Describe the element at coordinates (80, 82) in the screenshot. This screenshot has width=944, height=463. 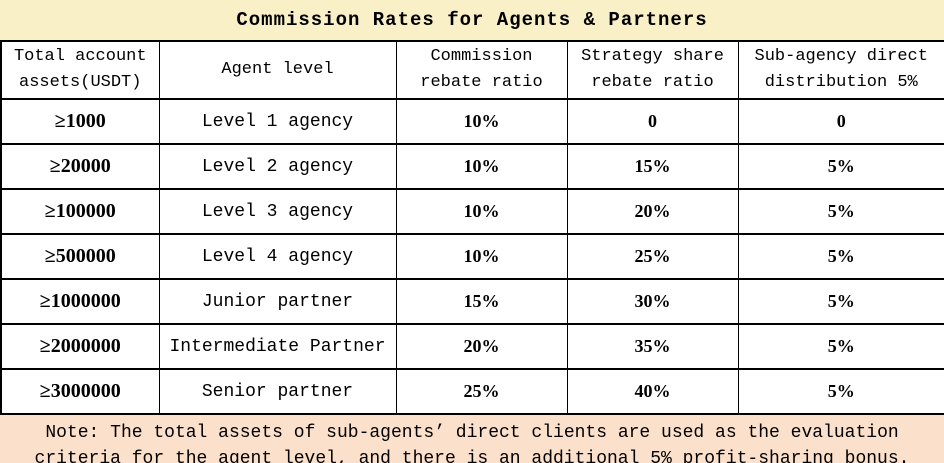
I see `header-line: assets(USDT)` at that location.